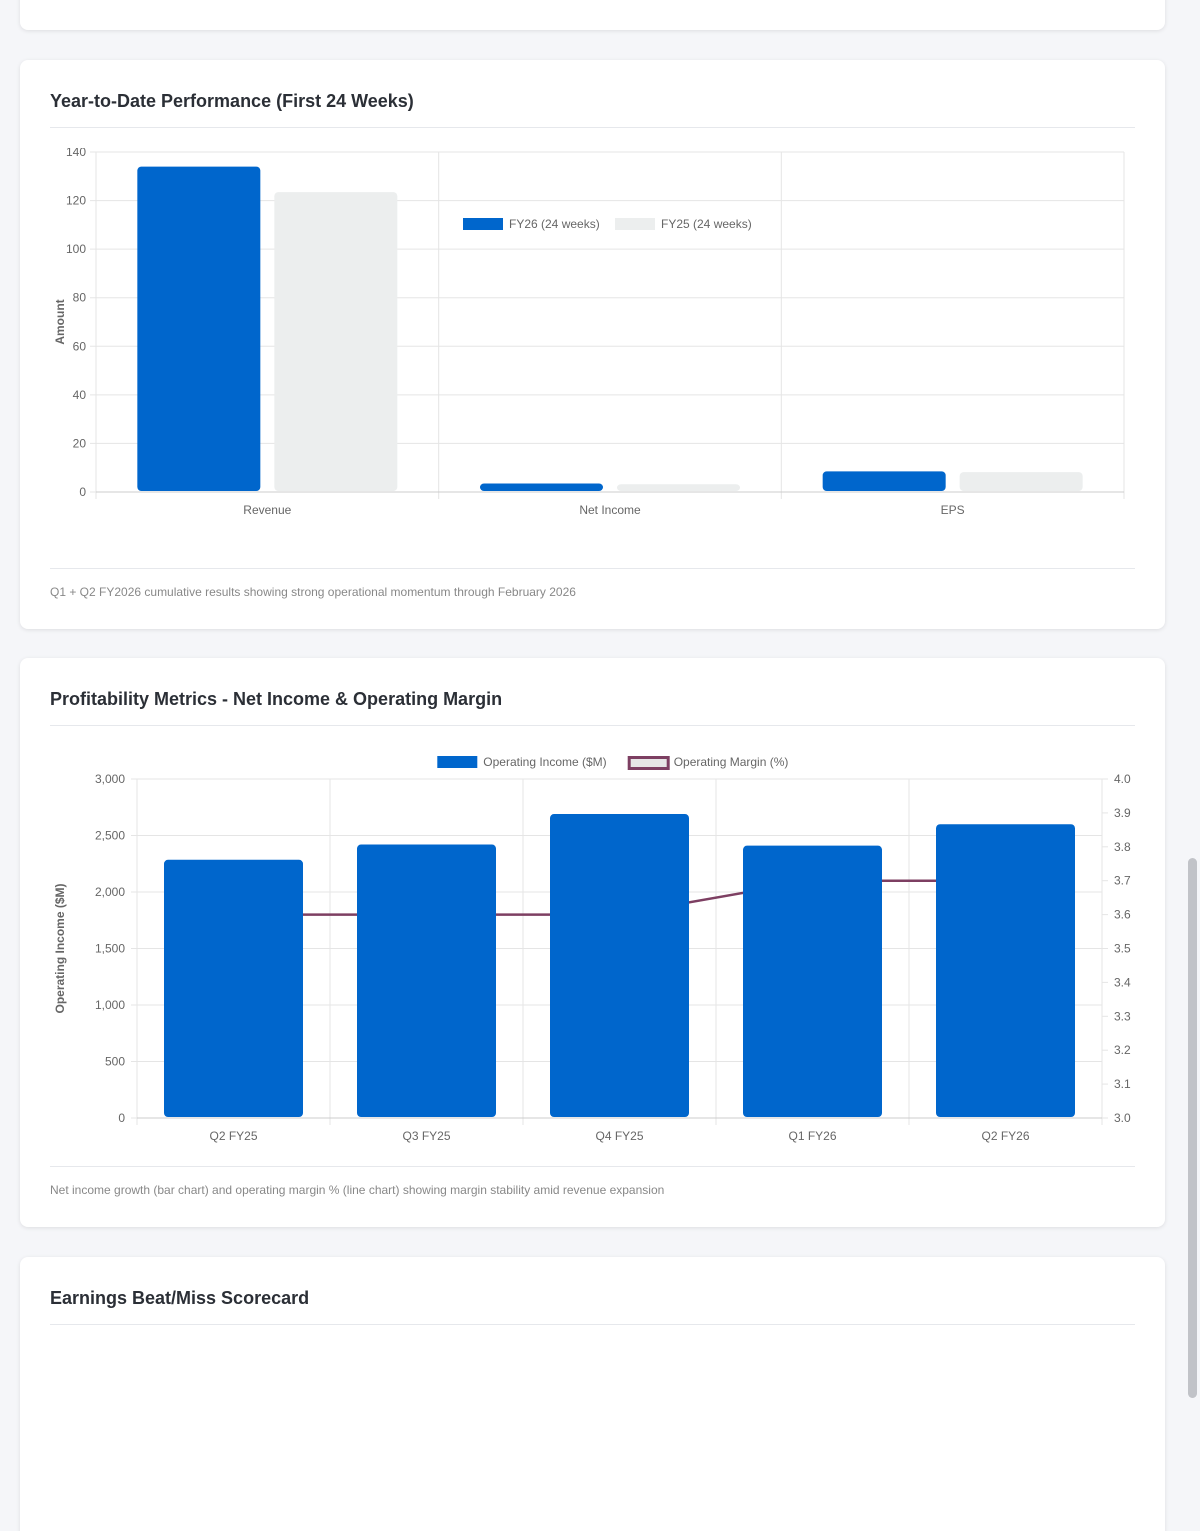 The width and height of the screenshot is (1200, 1531). What do you see at coordinates (233, 1136) in the screenshot?
I see `x-tick-label: Q2 FY25` at bounding box center [233, 1136].